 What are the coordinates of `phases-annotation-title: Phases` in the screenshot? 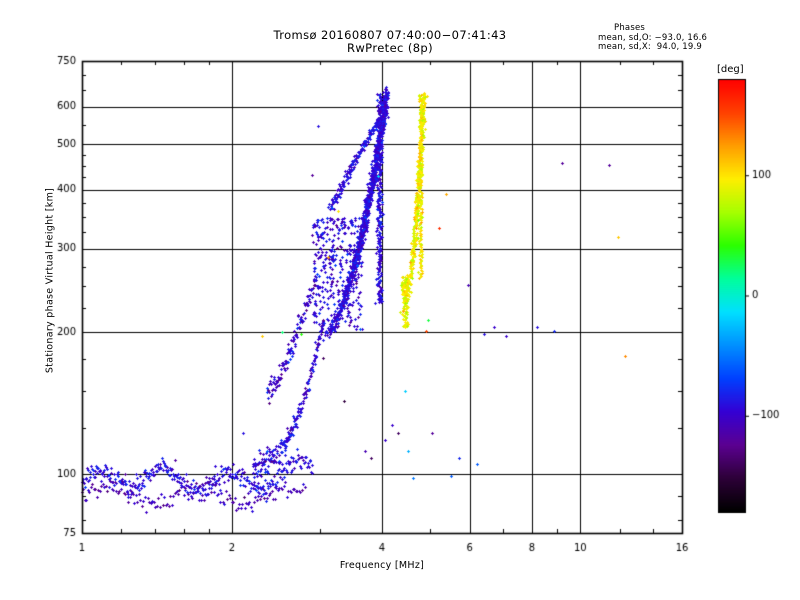 It's located at (630, 28).